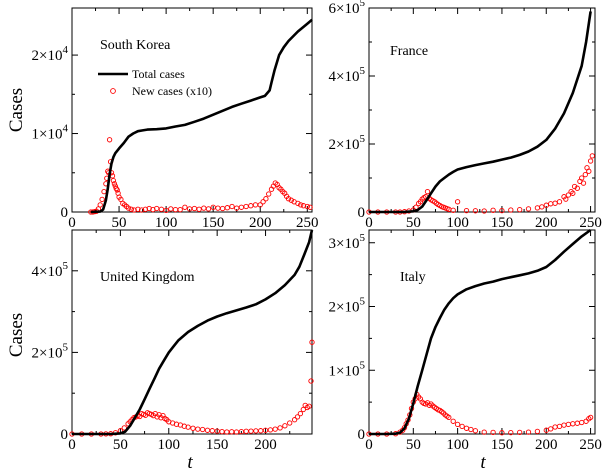 The image size is (609, 473). What do you see at coordinates (347, 369) in the screenshot?
I see `y-tick-label: 1×10⁵` at bounding box center [347, 369].